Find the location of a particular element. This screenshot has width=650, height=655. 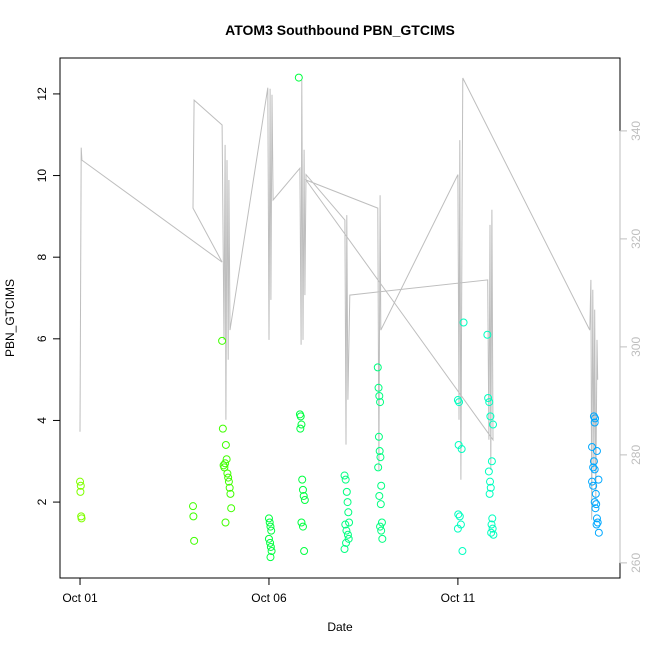

x-tick-label: Oct 06 is located at coordinates (269, 598).